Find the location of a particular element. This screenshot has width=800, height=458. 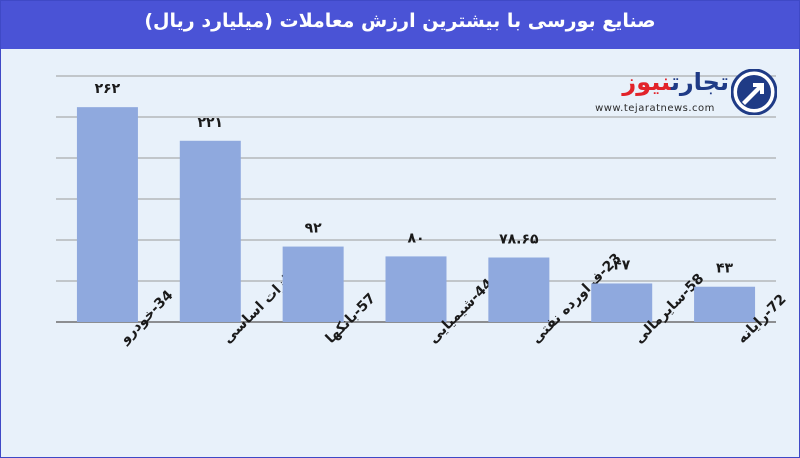

data-label: ۴۳ is located at coordinates (725, 269).